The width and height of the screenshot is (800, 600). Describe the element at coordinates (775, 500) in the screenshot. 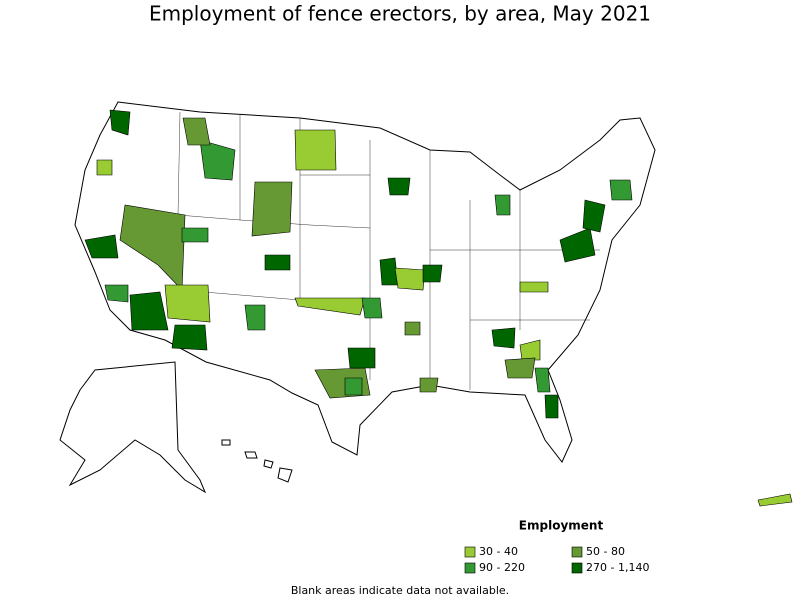

I see `puerto-rico` at that location.